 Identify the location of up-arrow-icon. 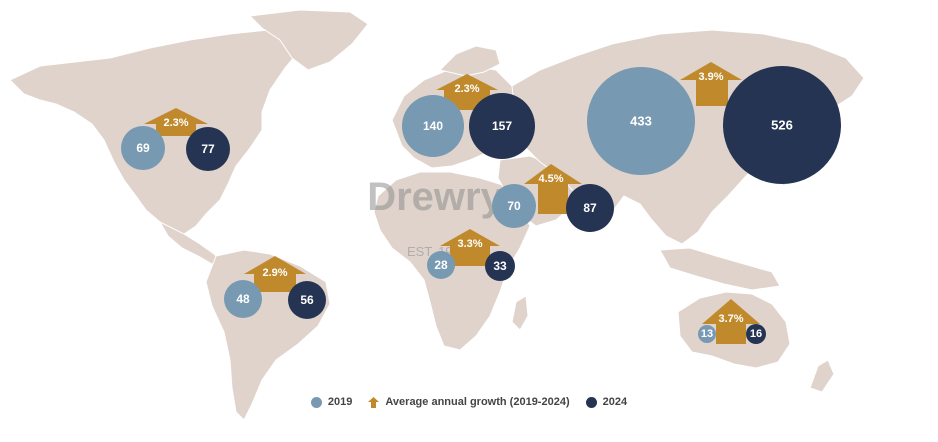
(374, 402).